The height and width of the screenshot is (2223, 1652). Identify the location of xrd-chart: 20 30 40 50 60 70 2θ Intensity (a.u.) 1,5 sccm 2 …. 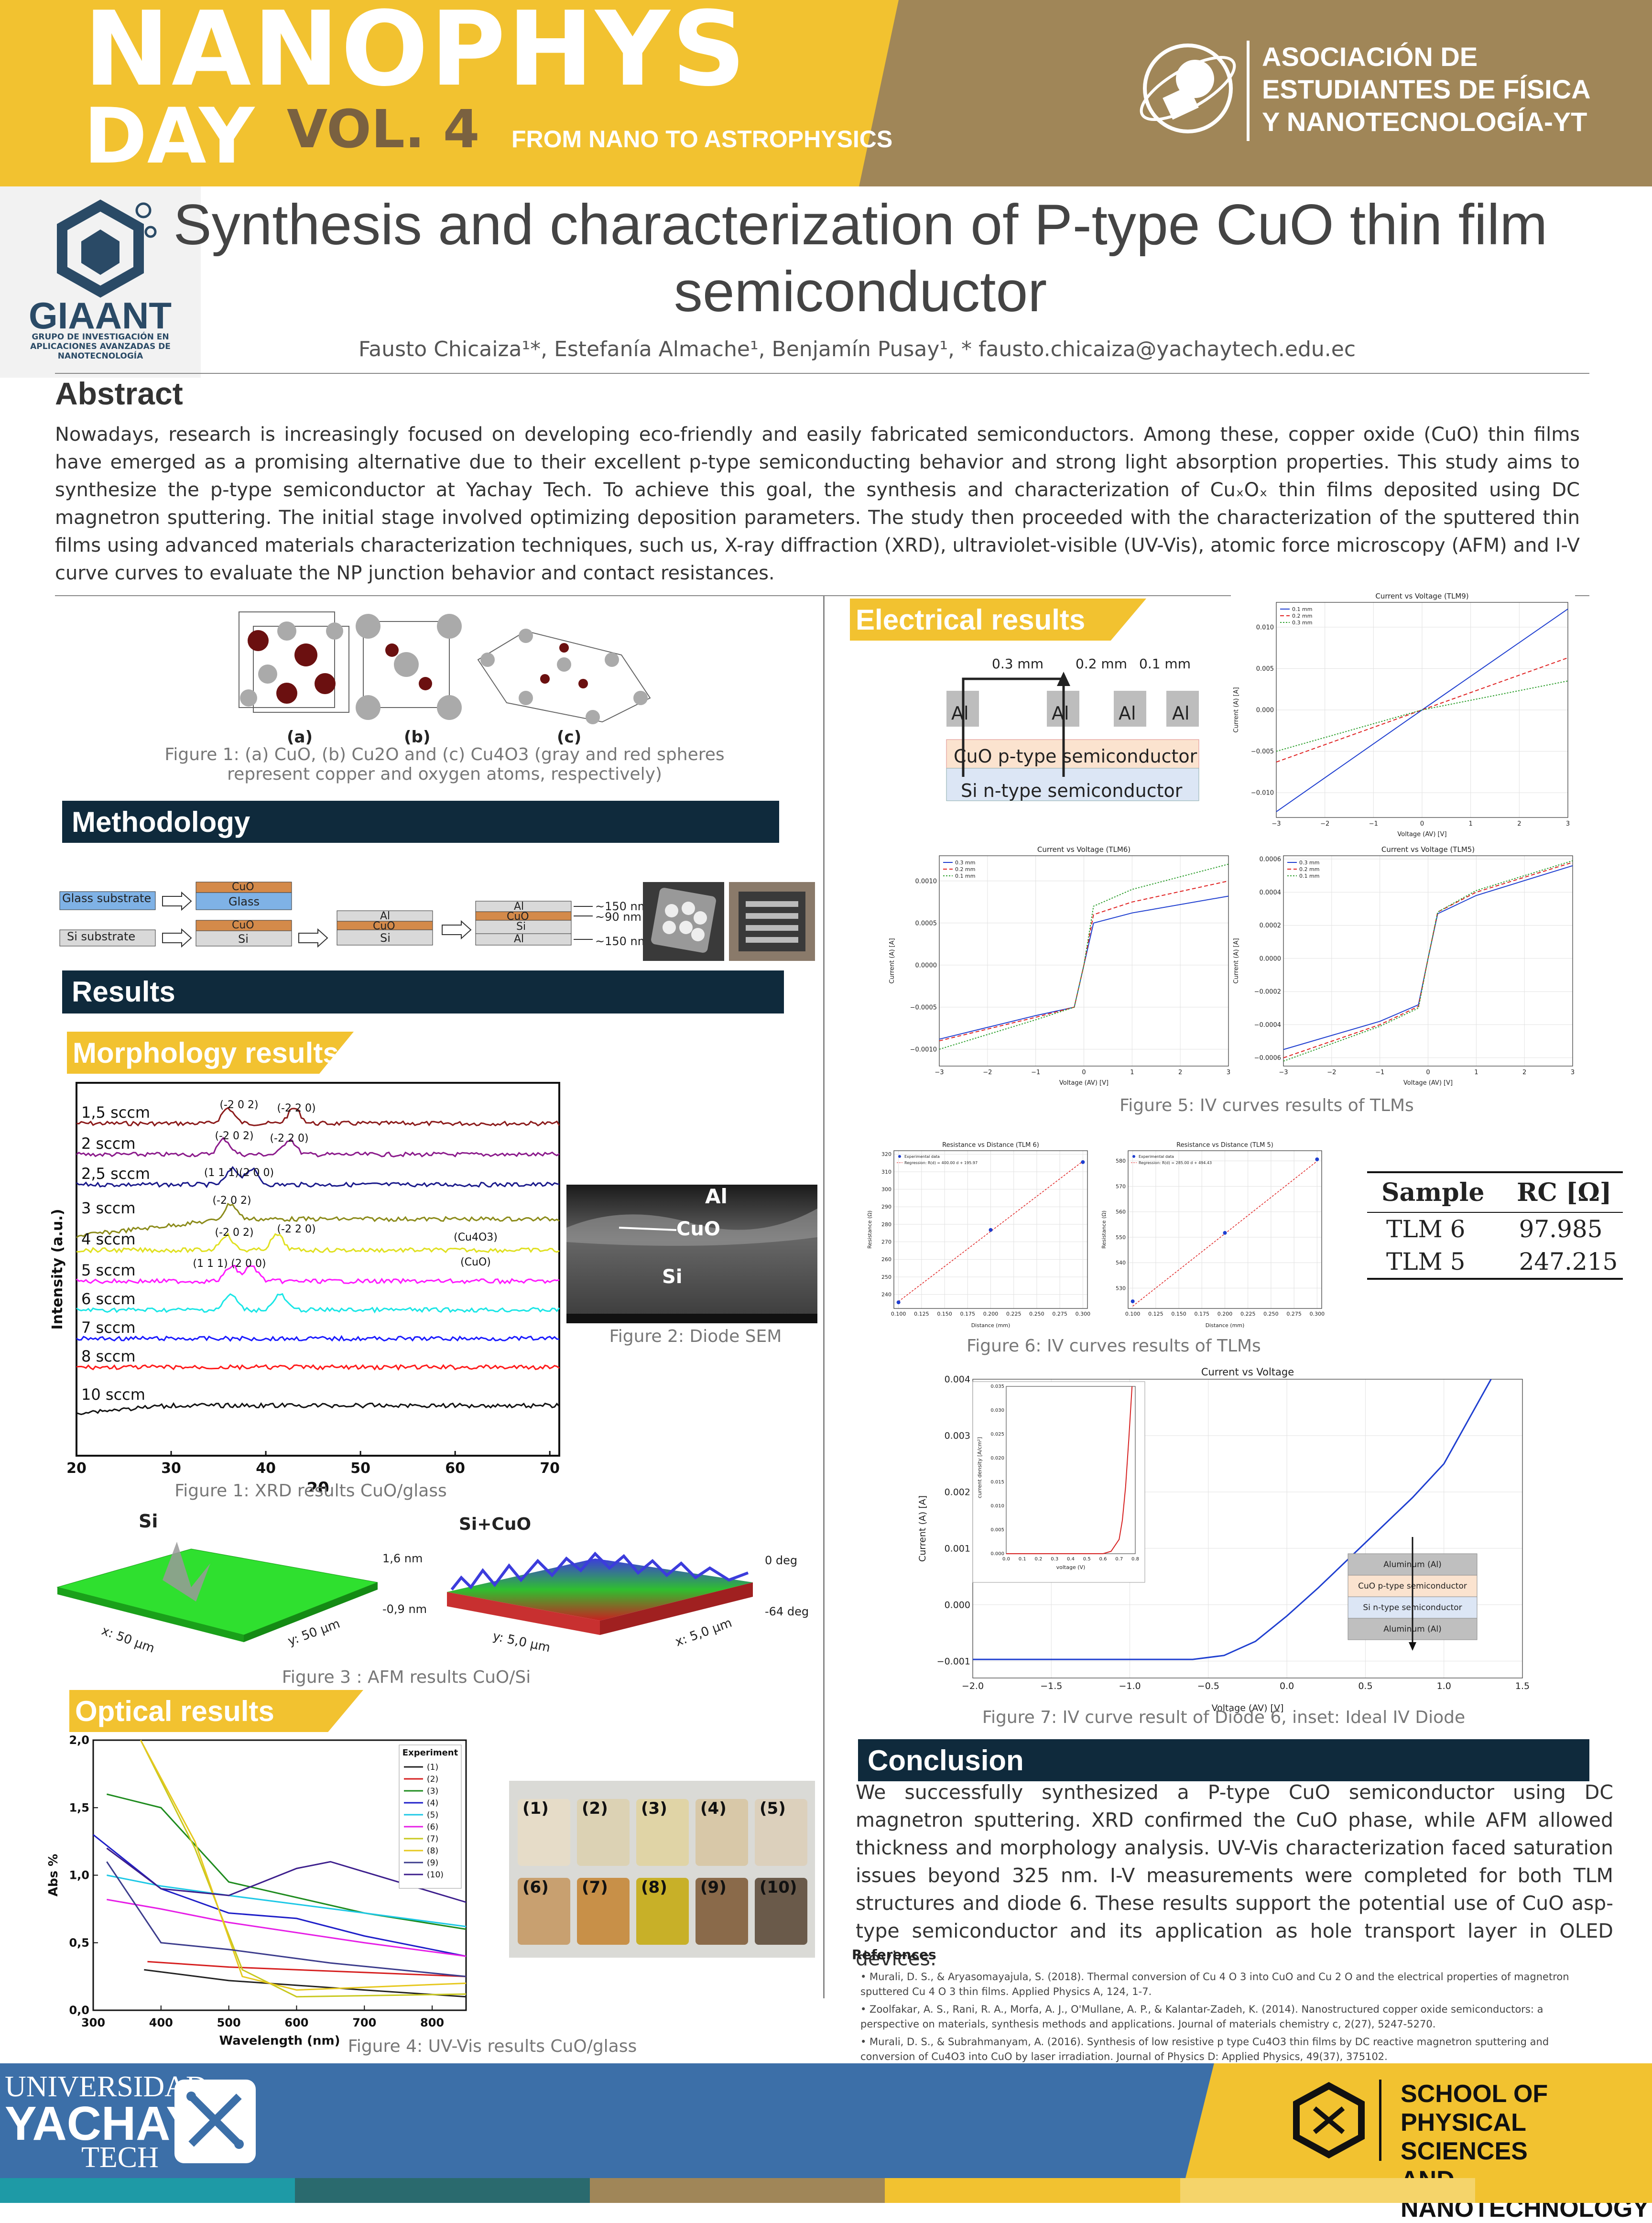
(304, 1287).